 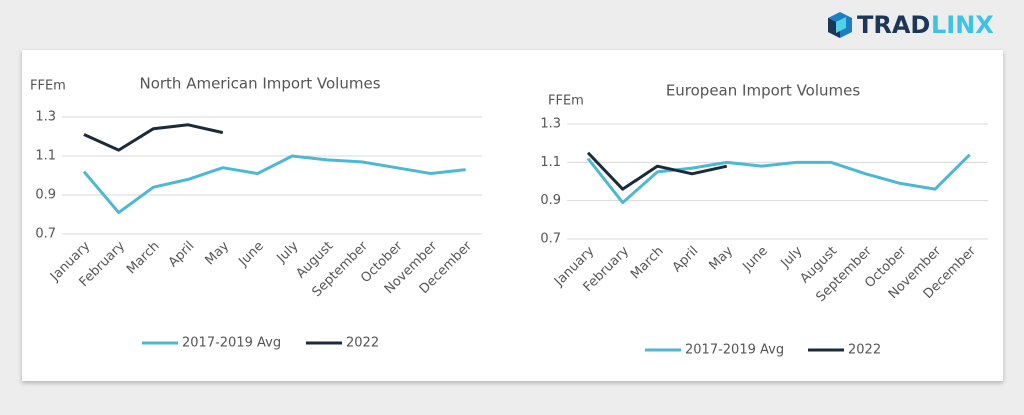 What do you see at coordinates (259, 84) in the screenshot?
I see `chart-title: North American Import Volumes` at bounding box center [259, 84].